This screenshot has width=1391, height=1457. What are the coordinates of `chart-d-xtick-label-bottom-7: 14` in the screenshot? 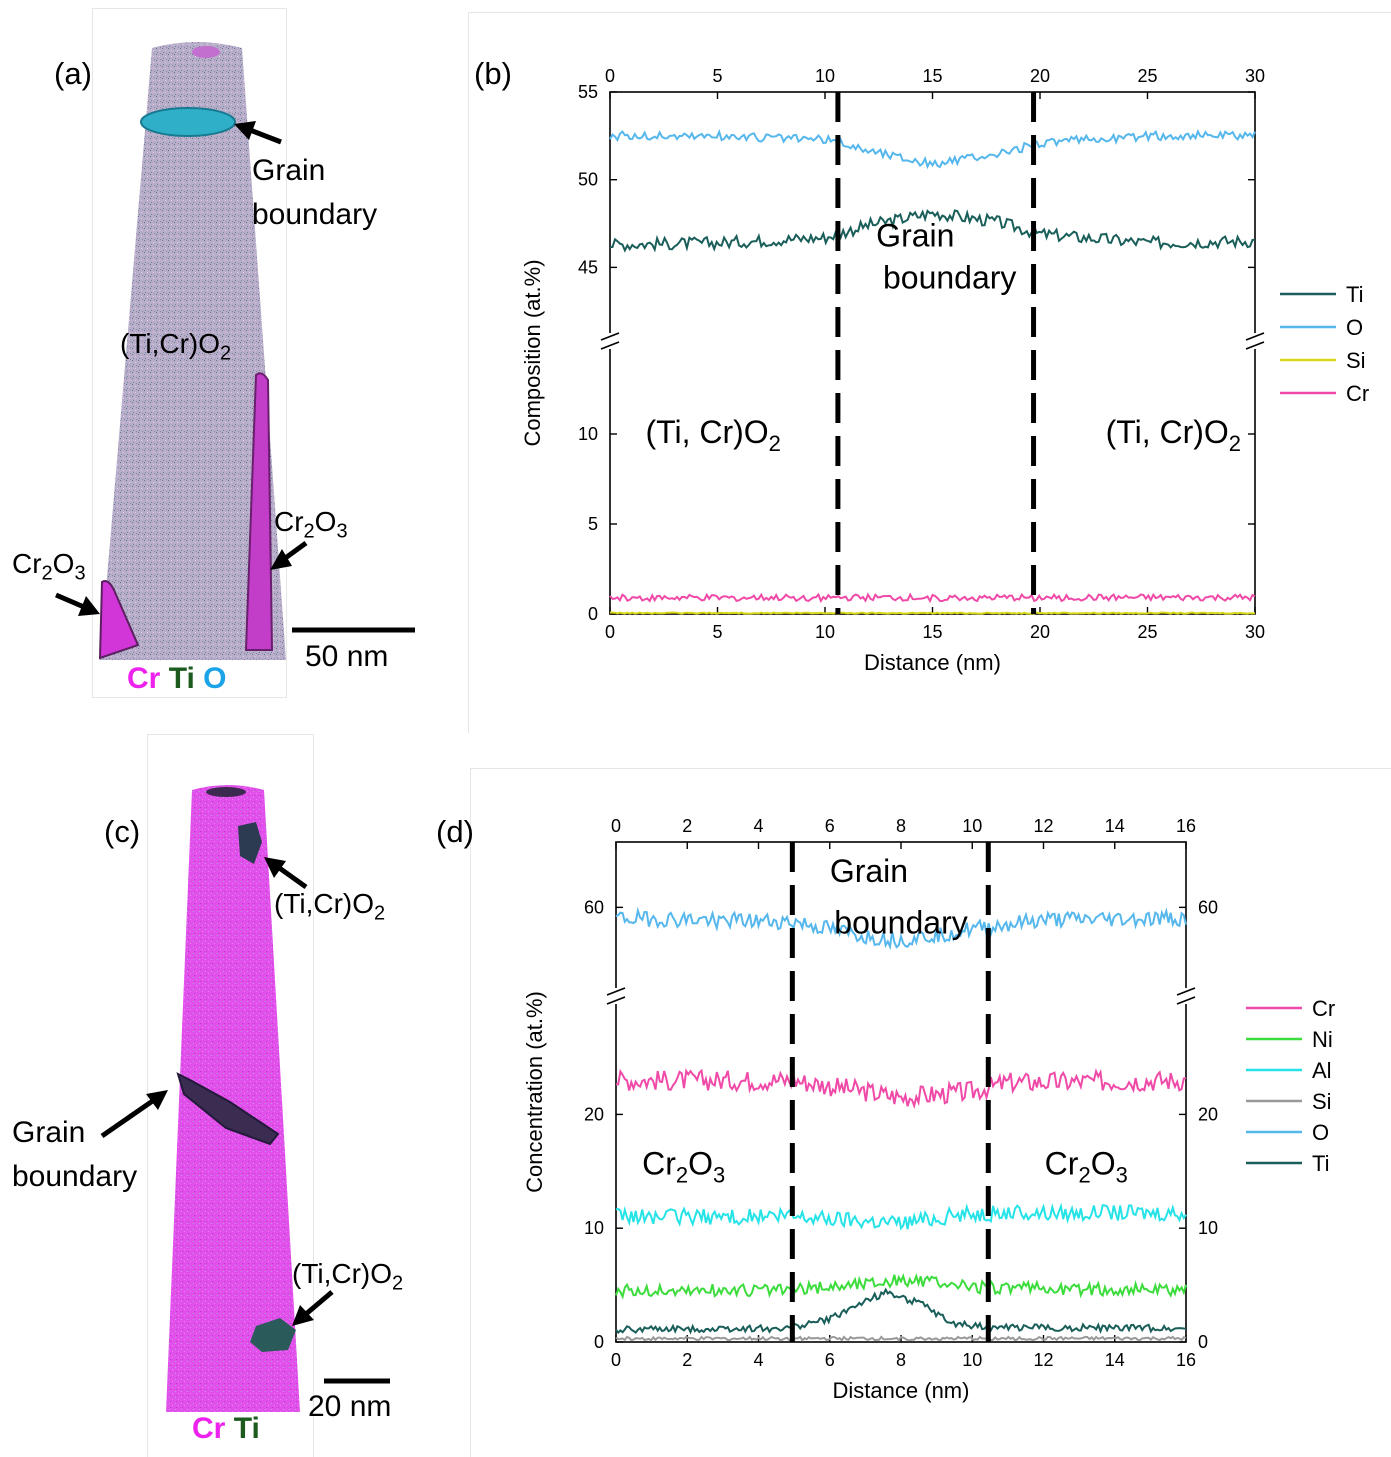 It's located at (1115, 1360).